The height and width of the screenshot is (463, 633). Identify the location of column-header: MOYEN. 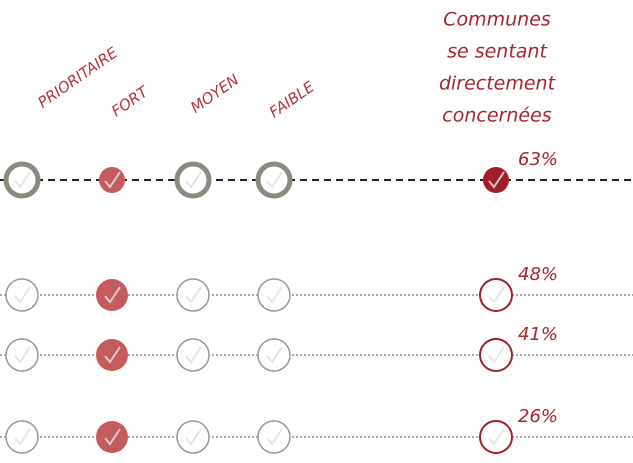
(214, 94).